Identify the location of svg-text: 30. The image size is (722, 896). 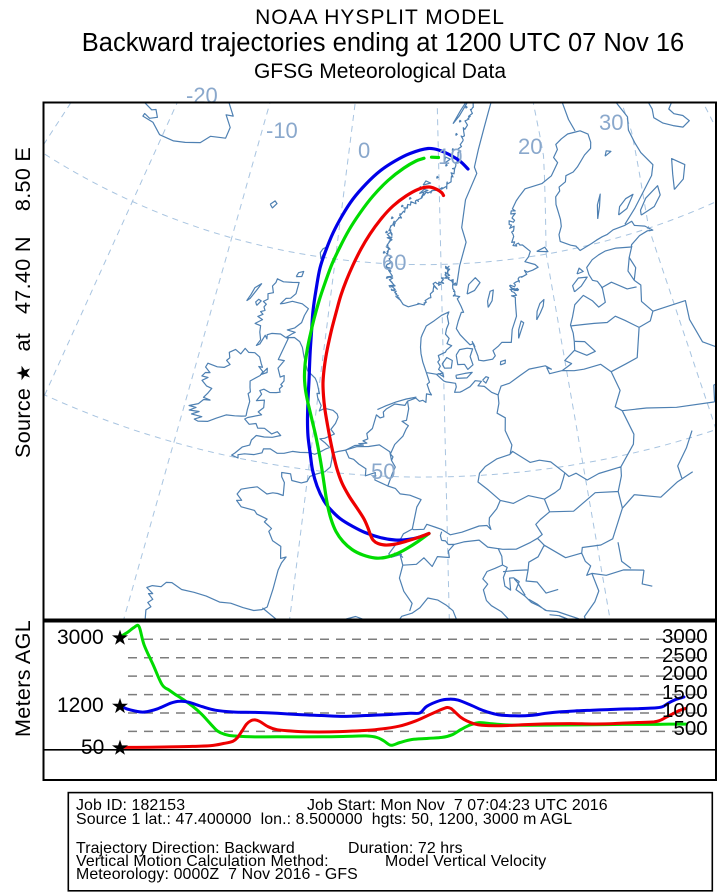
(611, 122).